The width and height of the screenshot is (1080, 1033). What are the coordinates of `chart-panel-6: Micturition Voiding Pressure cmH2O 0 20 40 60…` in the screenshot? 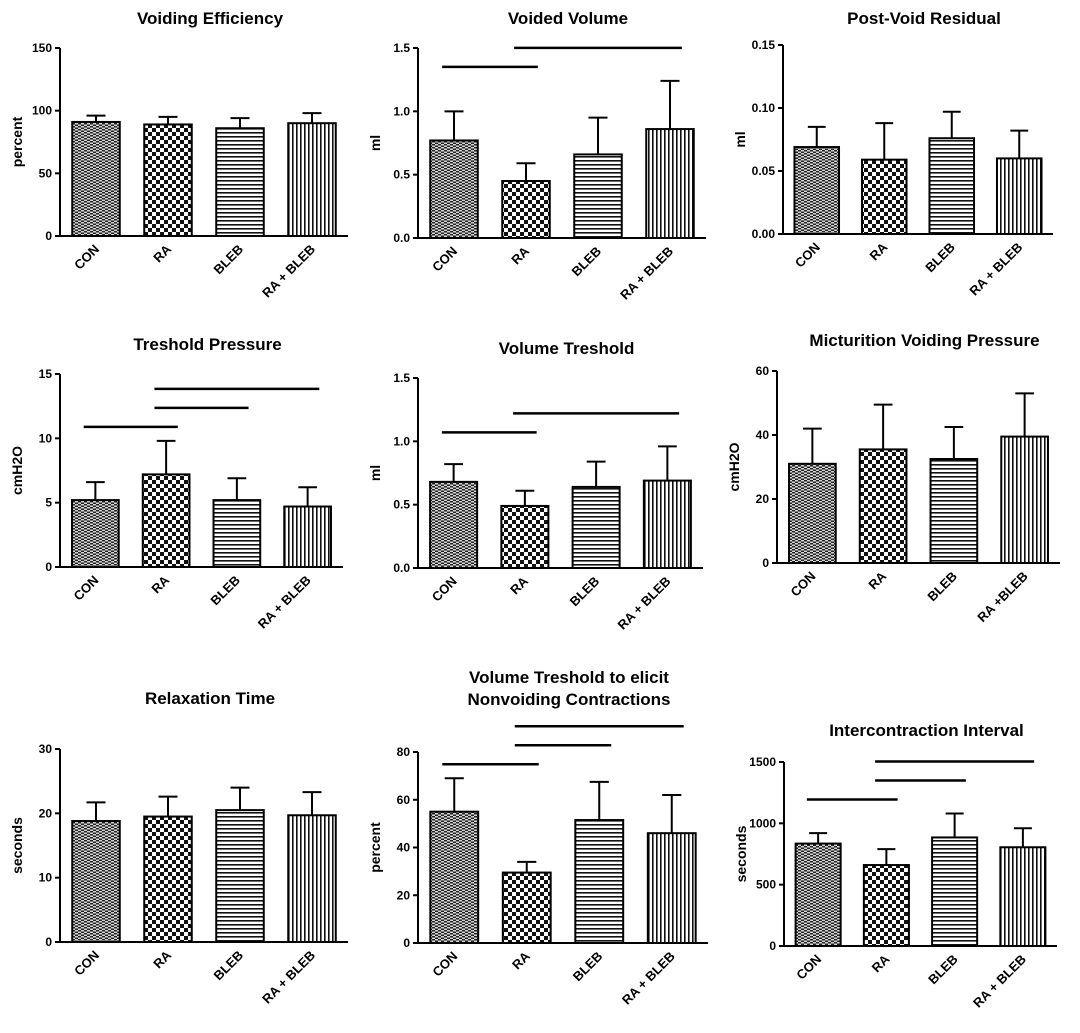 It's located at (893, 478).